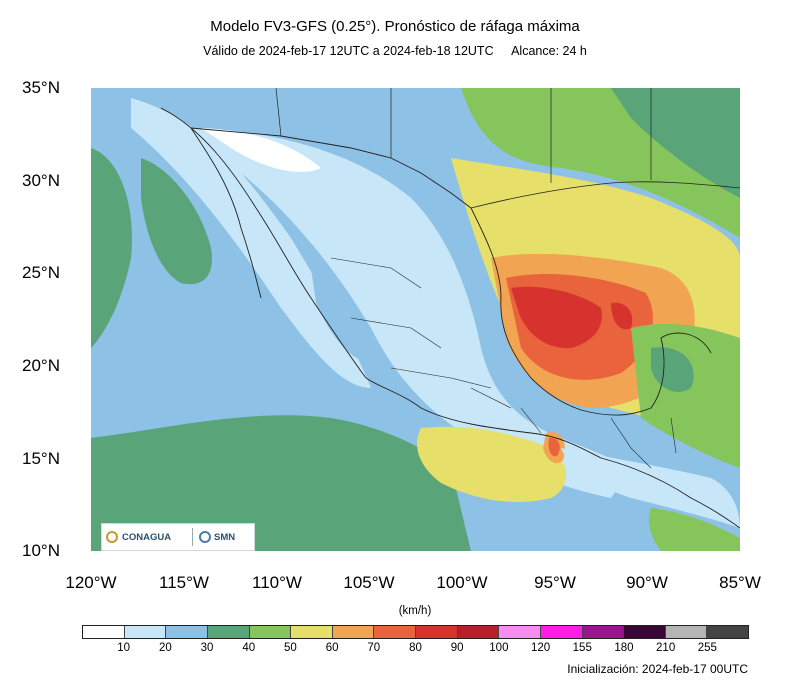 The width and height of the screenshot is (790, 691). I want to click on conagua-logo: CONAGUA, so click(147, 537).